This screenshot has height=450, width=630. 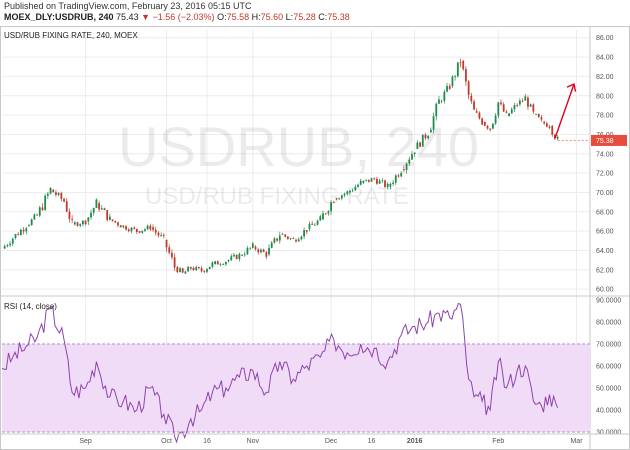 I want to click on price-tick-label: 72.00, so click(x=605, y=174).